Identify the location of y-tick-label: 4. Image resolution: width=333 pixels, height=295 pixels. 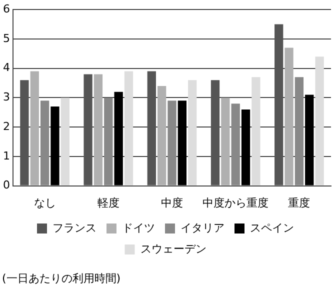
(6, 67).